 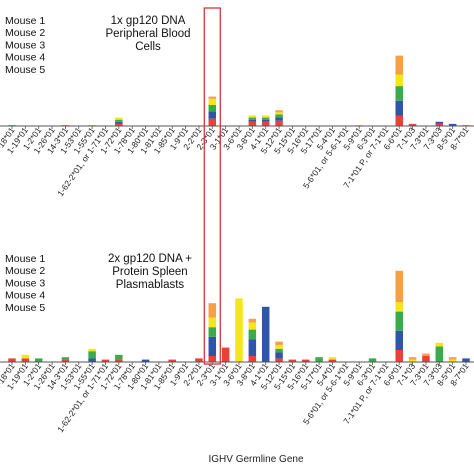 What do you see at coordinates (150, 259) in the screenshot?
I see `title-line: 2x gp120 DNA +` at bounding box center [150, 259].